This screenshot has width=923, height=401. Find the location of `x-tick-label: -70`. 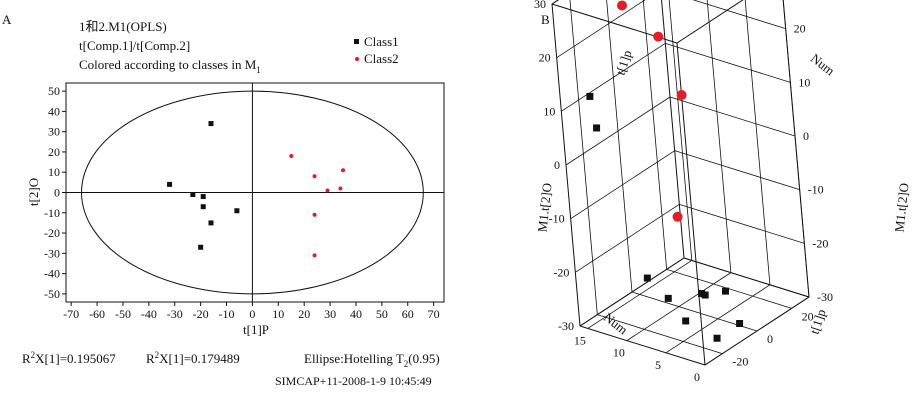

x-tick-label: -70 is located at coordinates (71, 314).